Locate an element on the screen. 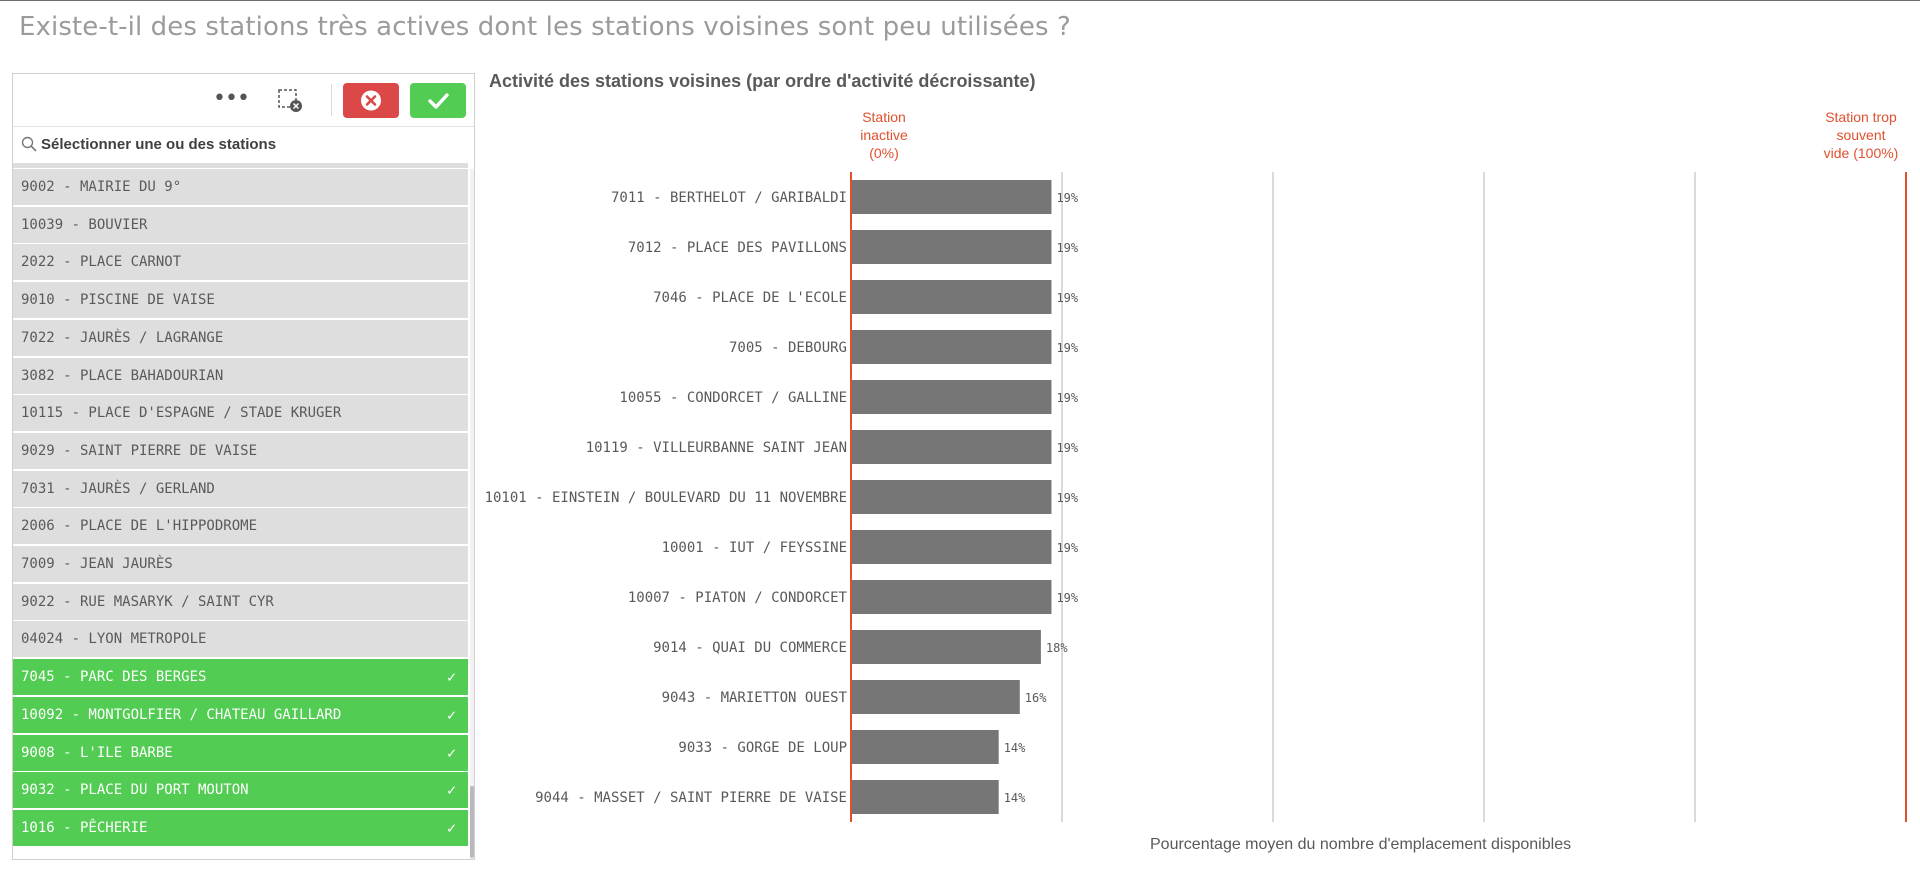  list-item-label: 9022 - RUE MASARYK / SAINT CYR is located at coordinates (147, 601).